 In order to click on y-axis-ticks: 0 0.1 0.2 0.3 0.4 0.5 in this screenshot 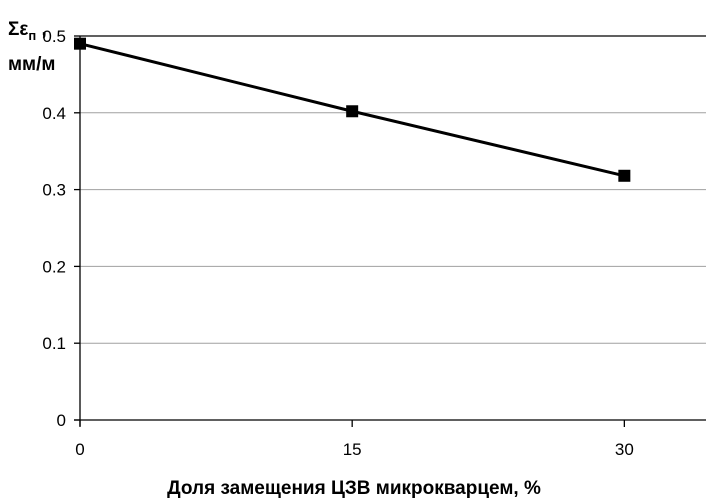, I will do `click(61, 228)`.